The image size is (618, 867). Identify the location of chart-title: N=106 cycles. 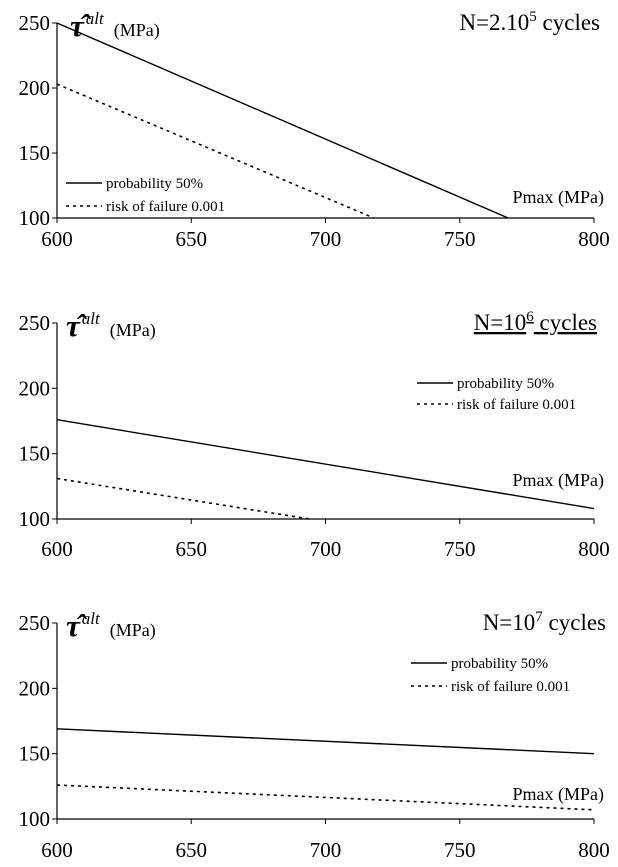
(535, 322).